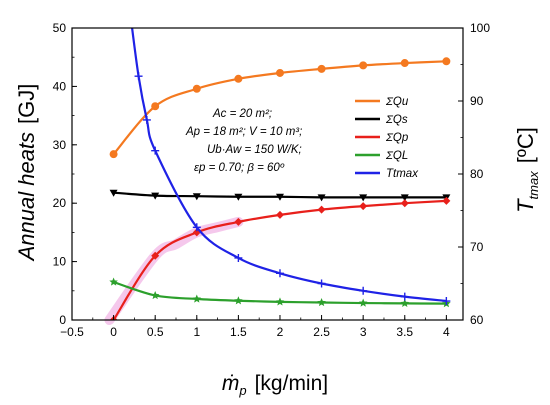 Image resolution: width=550 pixels, height=405 pixels. I want to click on highlight-band, so click(174, 270).